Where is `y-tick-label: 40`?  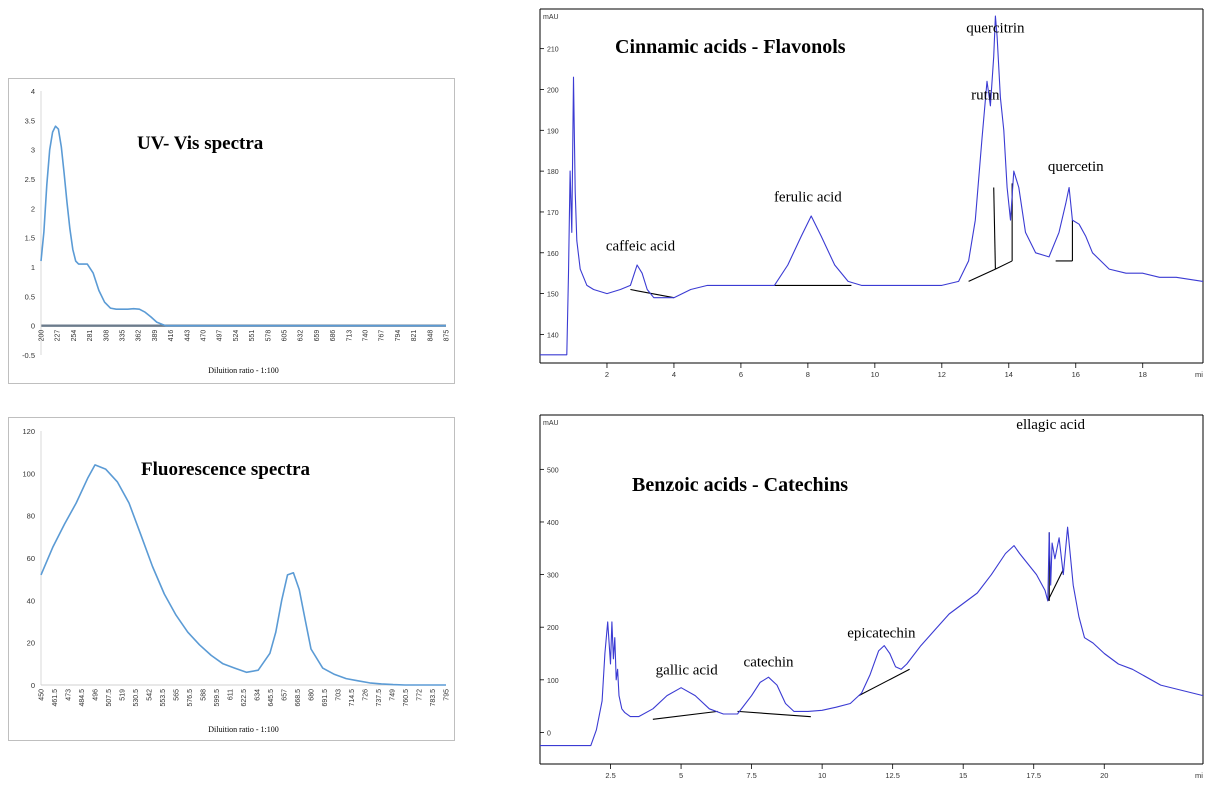
y-tick-label: 40 is located at coordinates (31, 600).